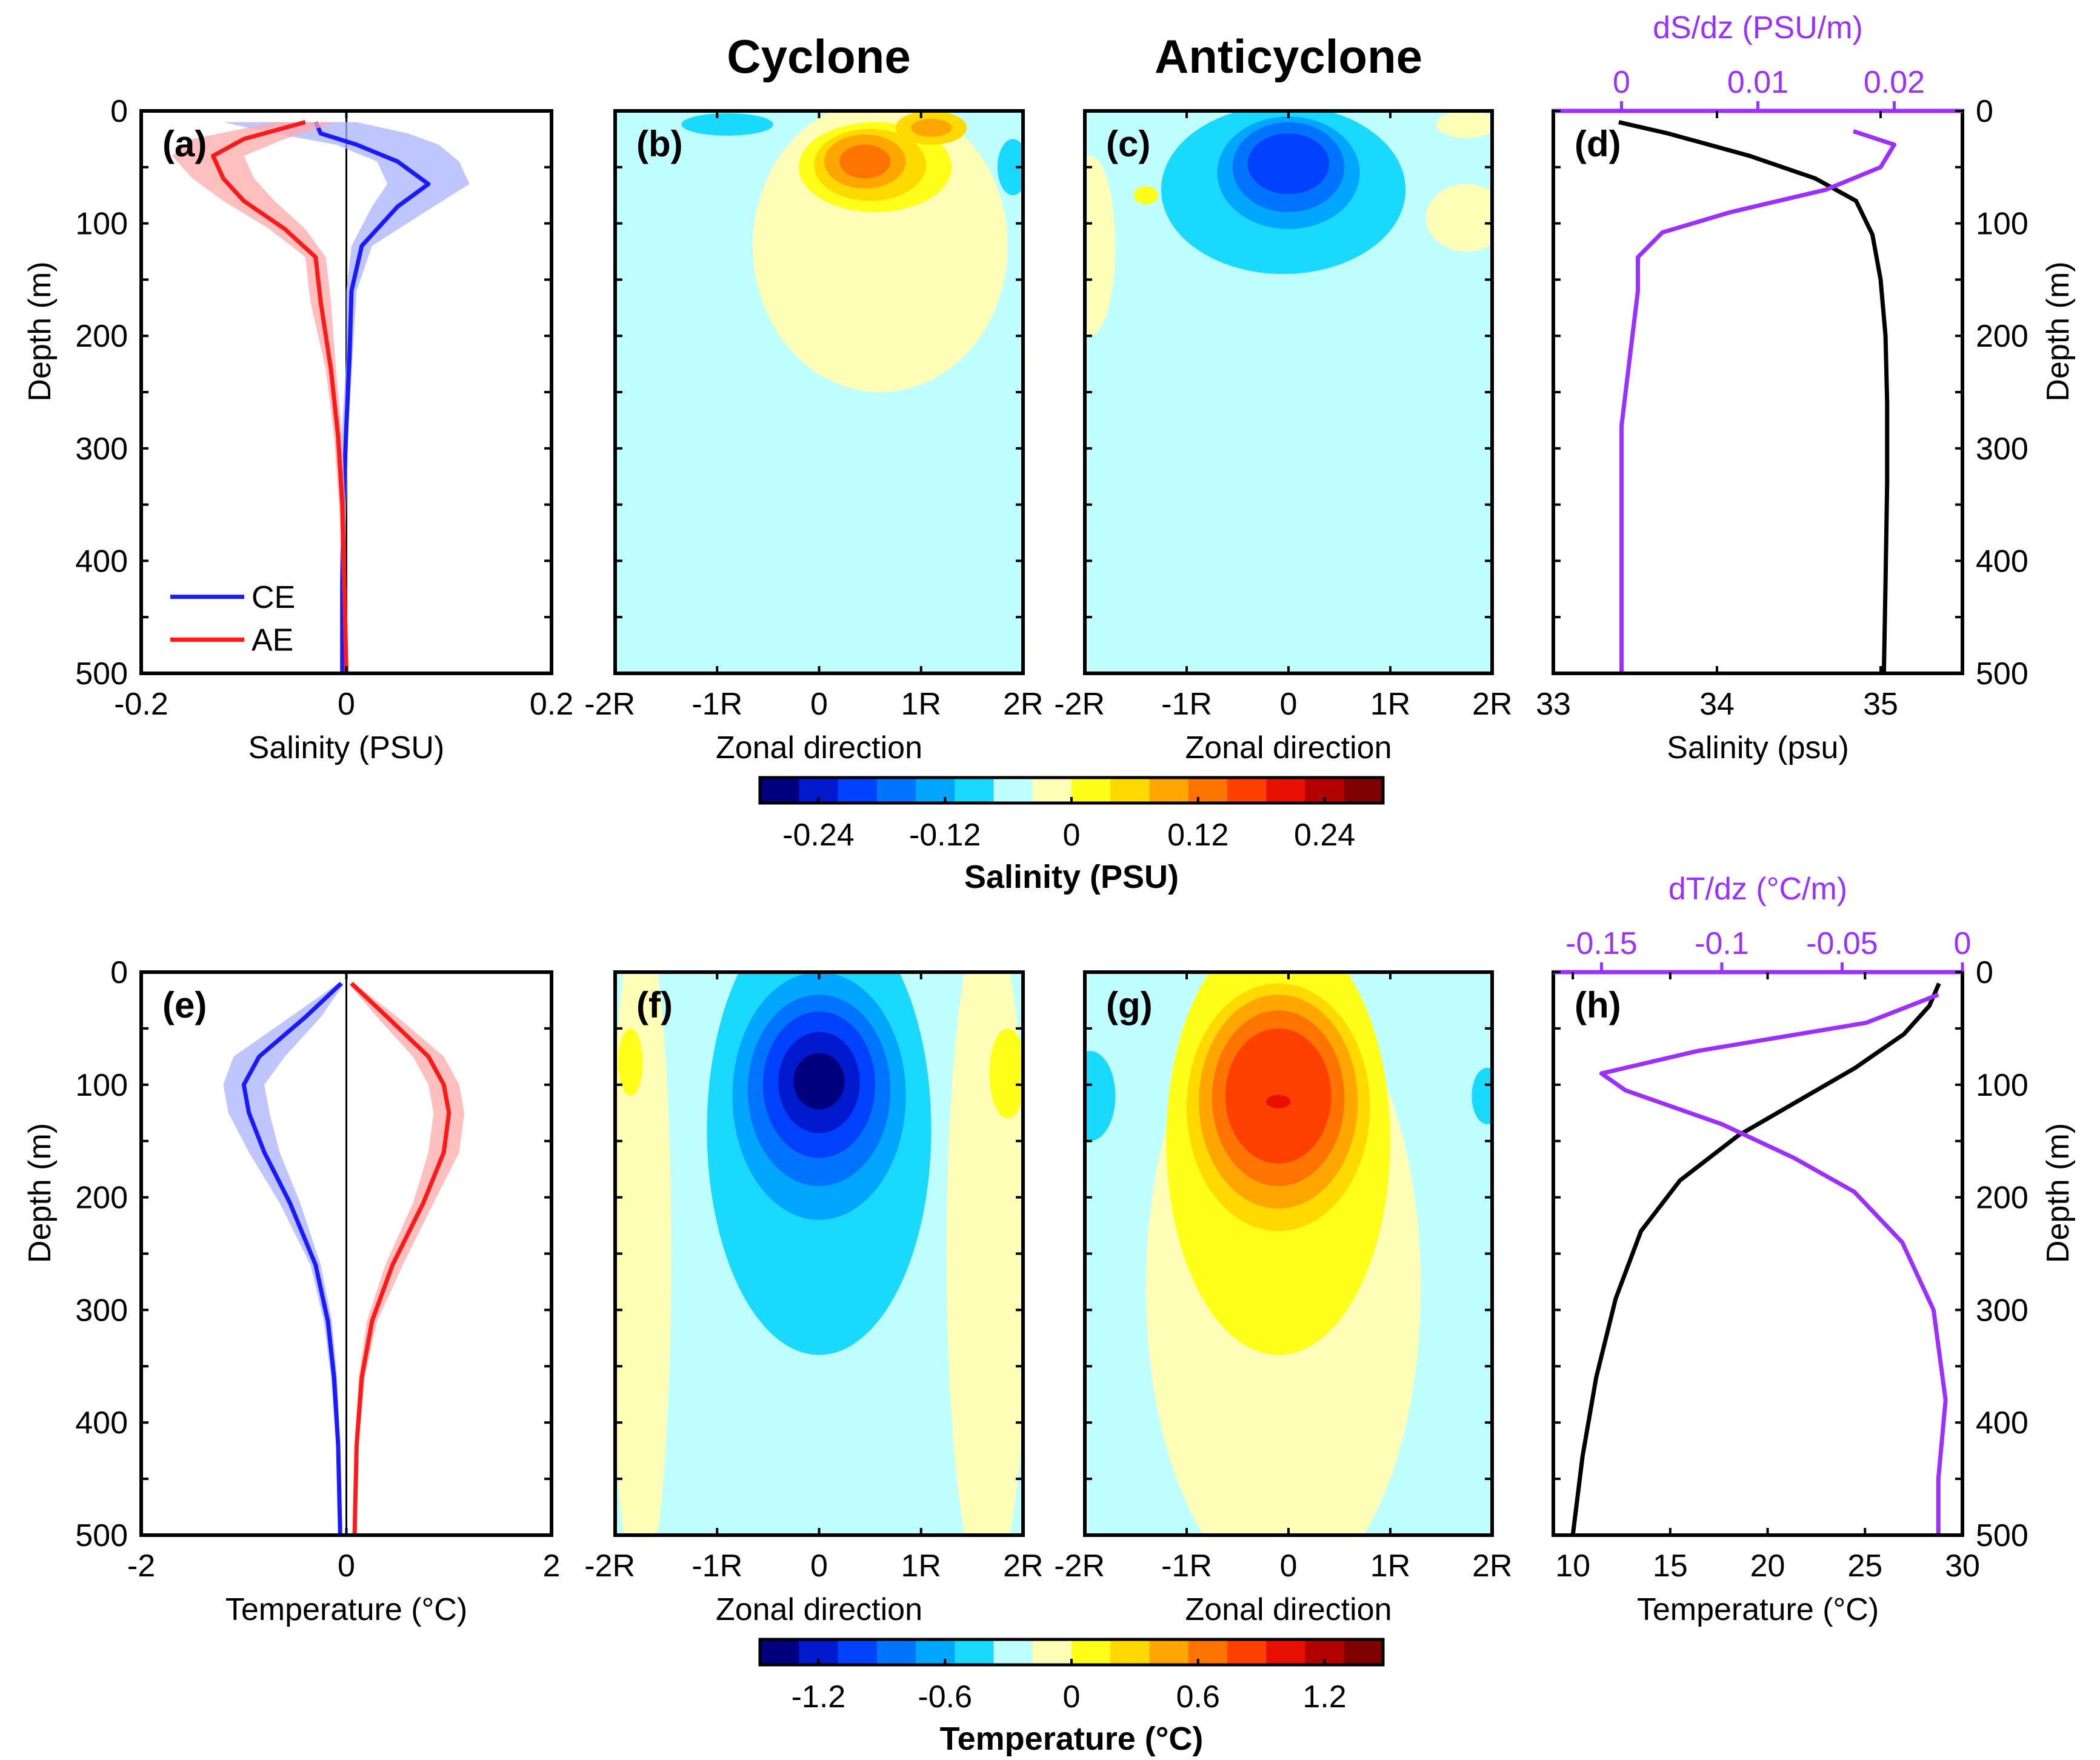 This screenshot has width=2100, height=1760. I want to click on panel-d-axes, so click(1757, 392).